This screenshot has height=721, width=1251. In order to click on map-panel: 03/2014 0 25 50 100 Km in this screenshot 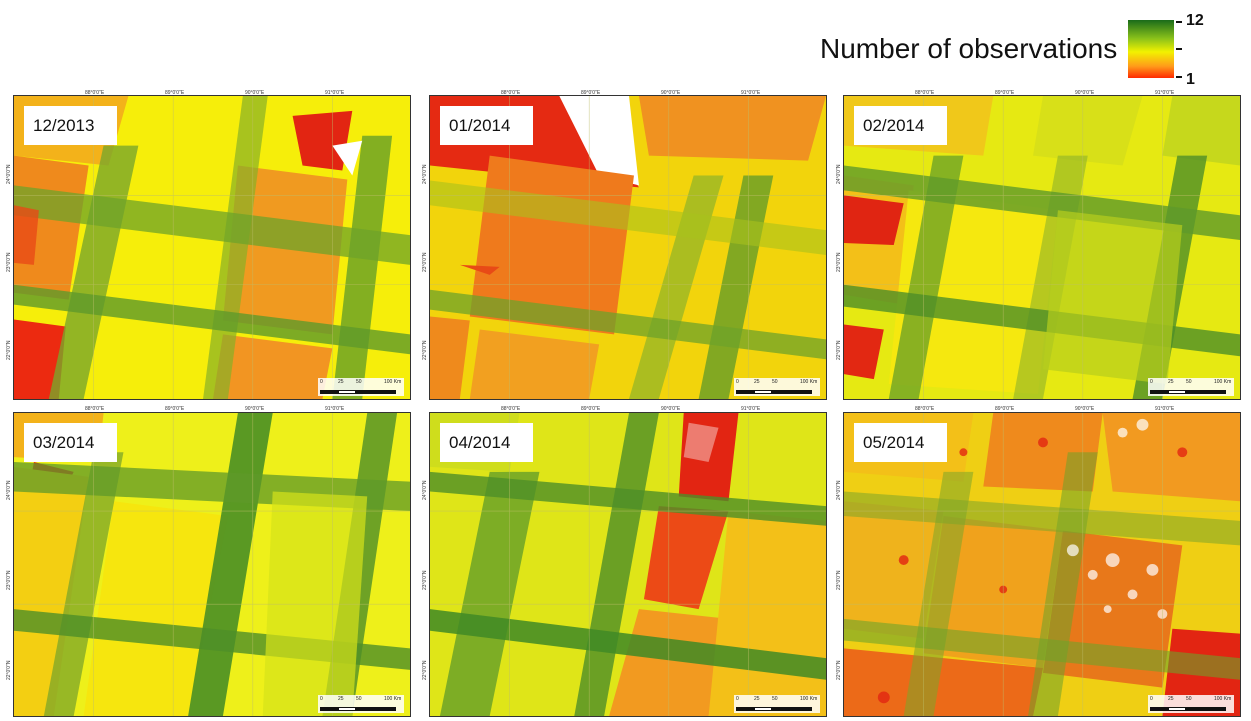, I will do `click(212, 564)`.